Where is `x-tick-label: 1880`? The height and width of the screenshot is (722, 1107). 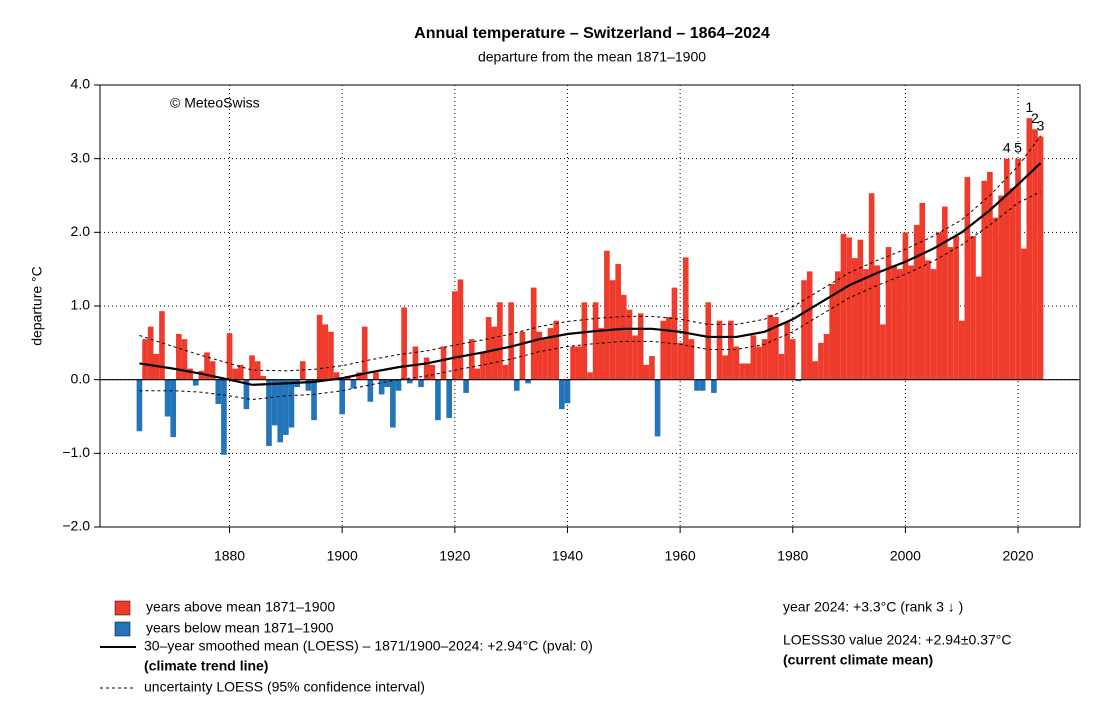 x-tick-label: 1880 is located at coordinates (229, 556).